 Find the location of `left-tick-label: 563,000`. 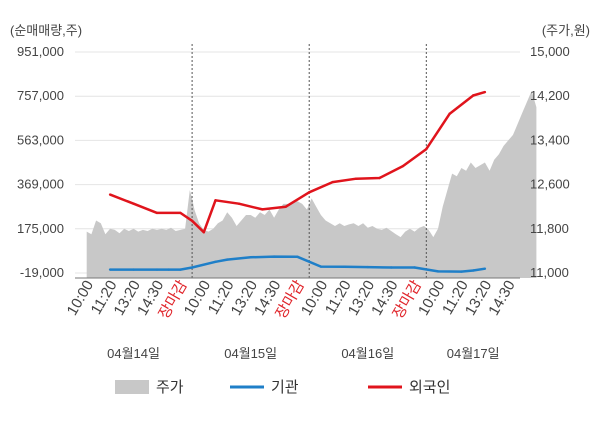

left-tick-label: 563,000 is located at coordinates (40, 139).